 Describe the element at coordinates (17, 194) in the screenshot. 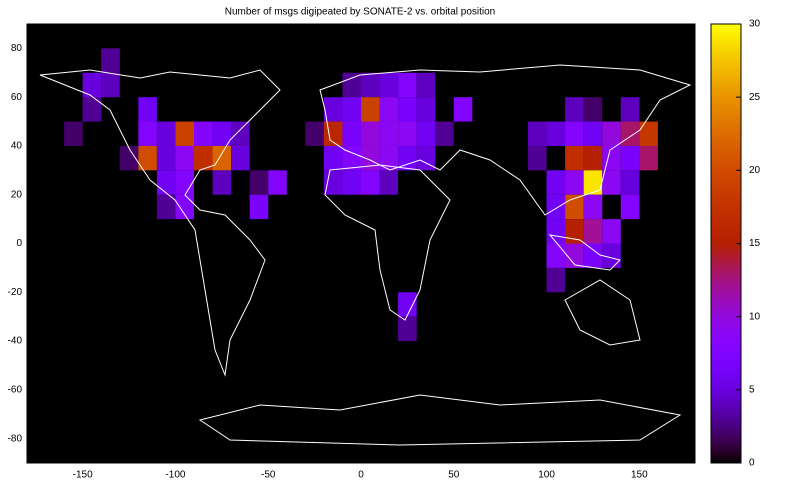

I see `y-tick-label: 20` at that location.